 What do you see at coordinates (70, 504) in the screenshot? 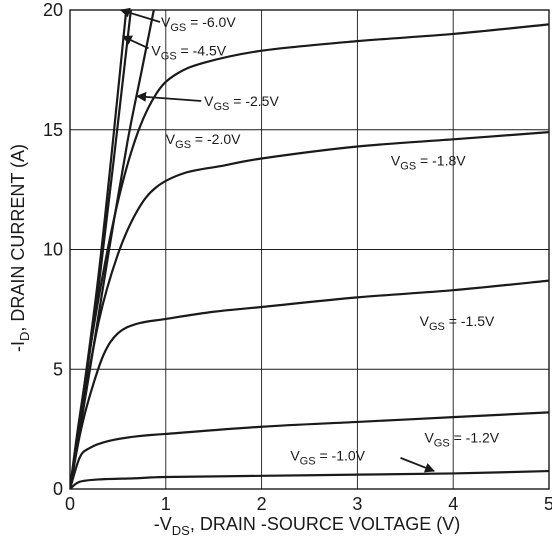
I see `x-tick-label: 0` at bounding box center [70, 504].